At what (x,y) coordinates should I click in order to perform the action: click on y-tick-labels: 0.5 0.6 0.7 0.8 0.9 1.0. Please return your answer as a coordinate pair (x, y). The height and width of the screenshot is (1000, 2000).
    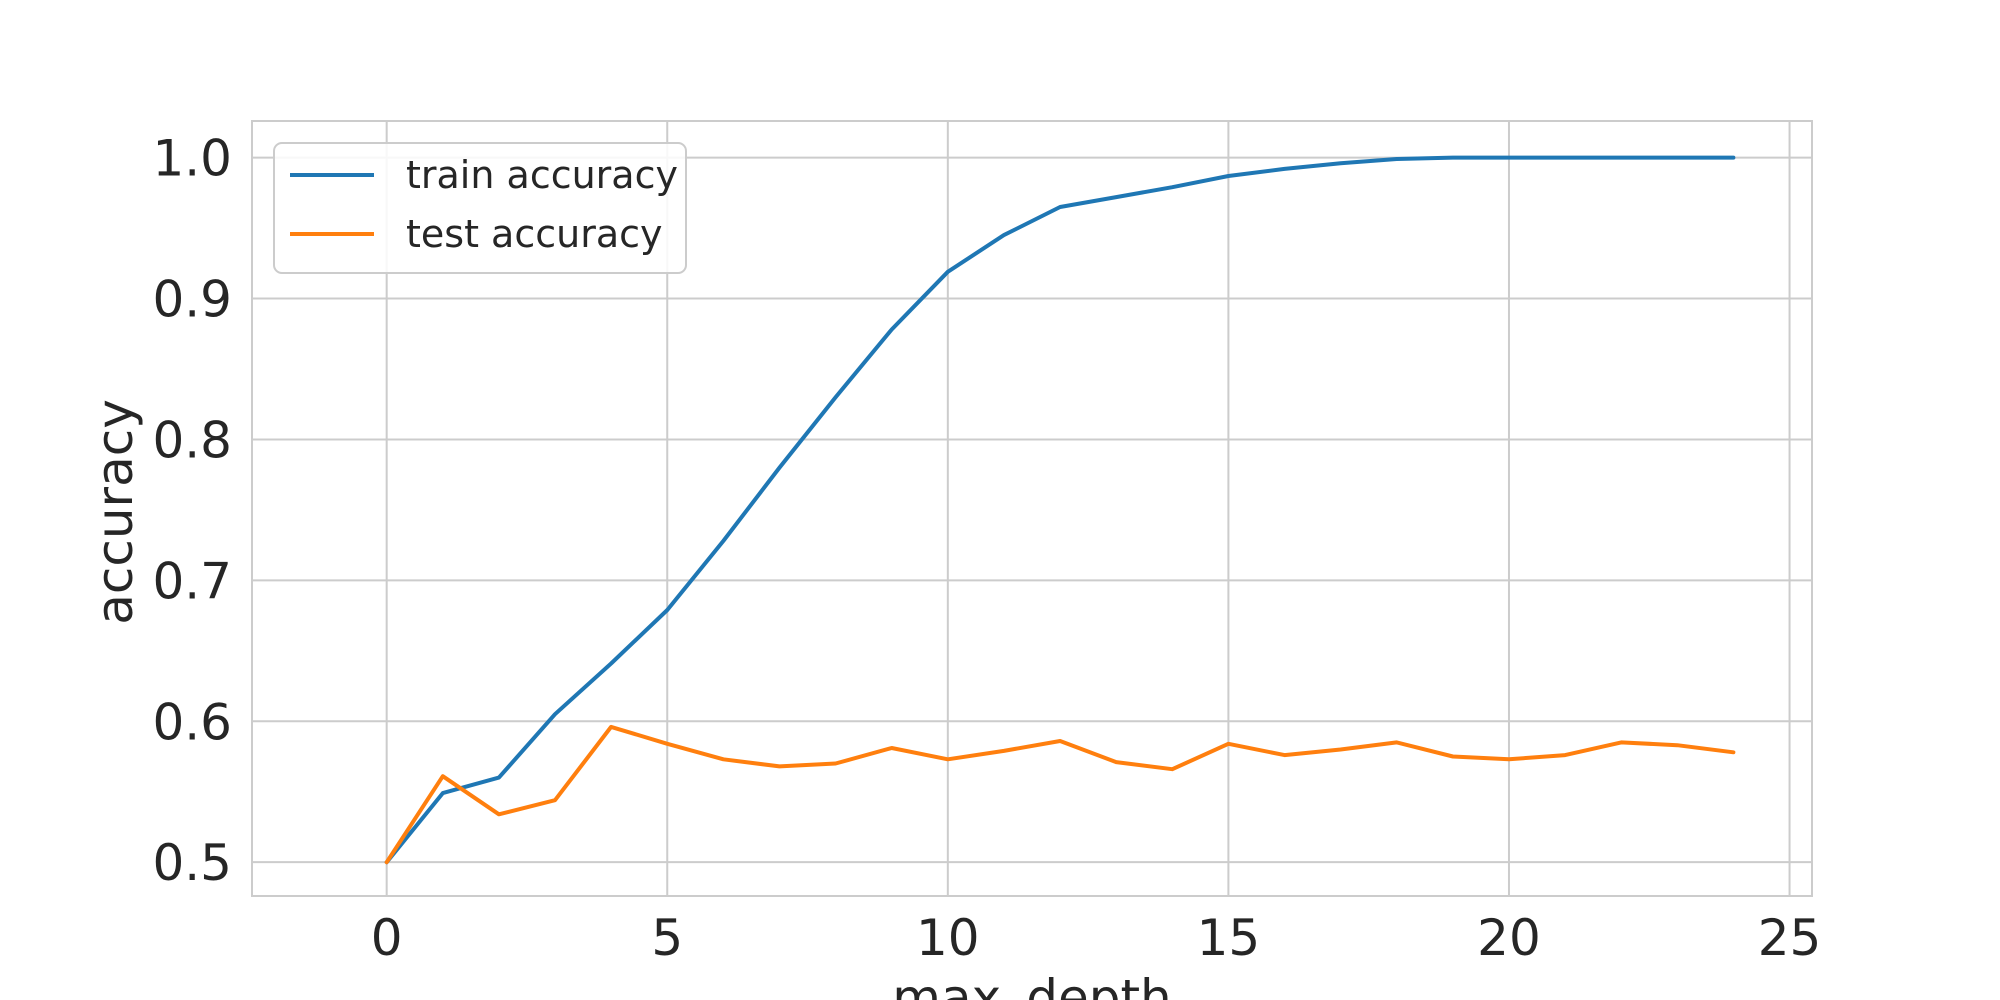
    Looking at the image, I should click on (192, 511).